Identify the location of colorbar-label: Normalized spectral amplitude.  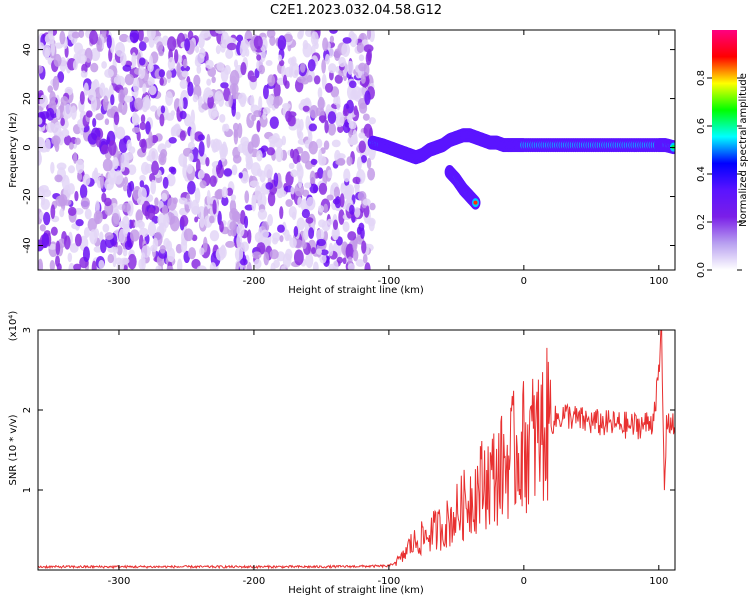
(743, 150).